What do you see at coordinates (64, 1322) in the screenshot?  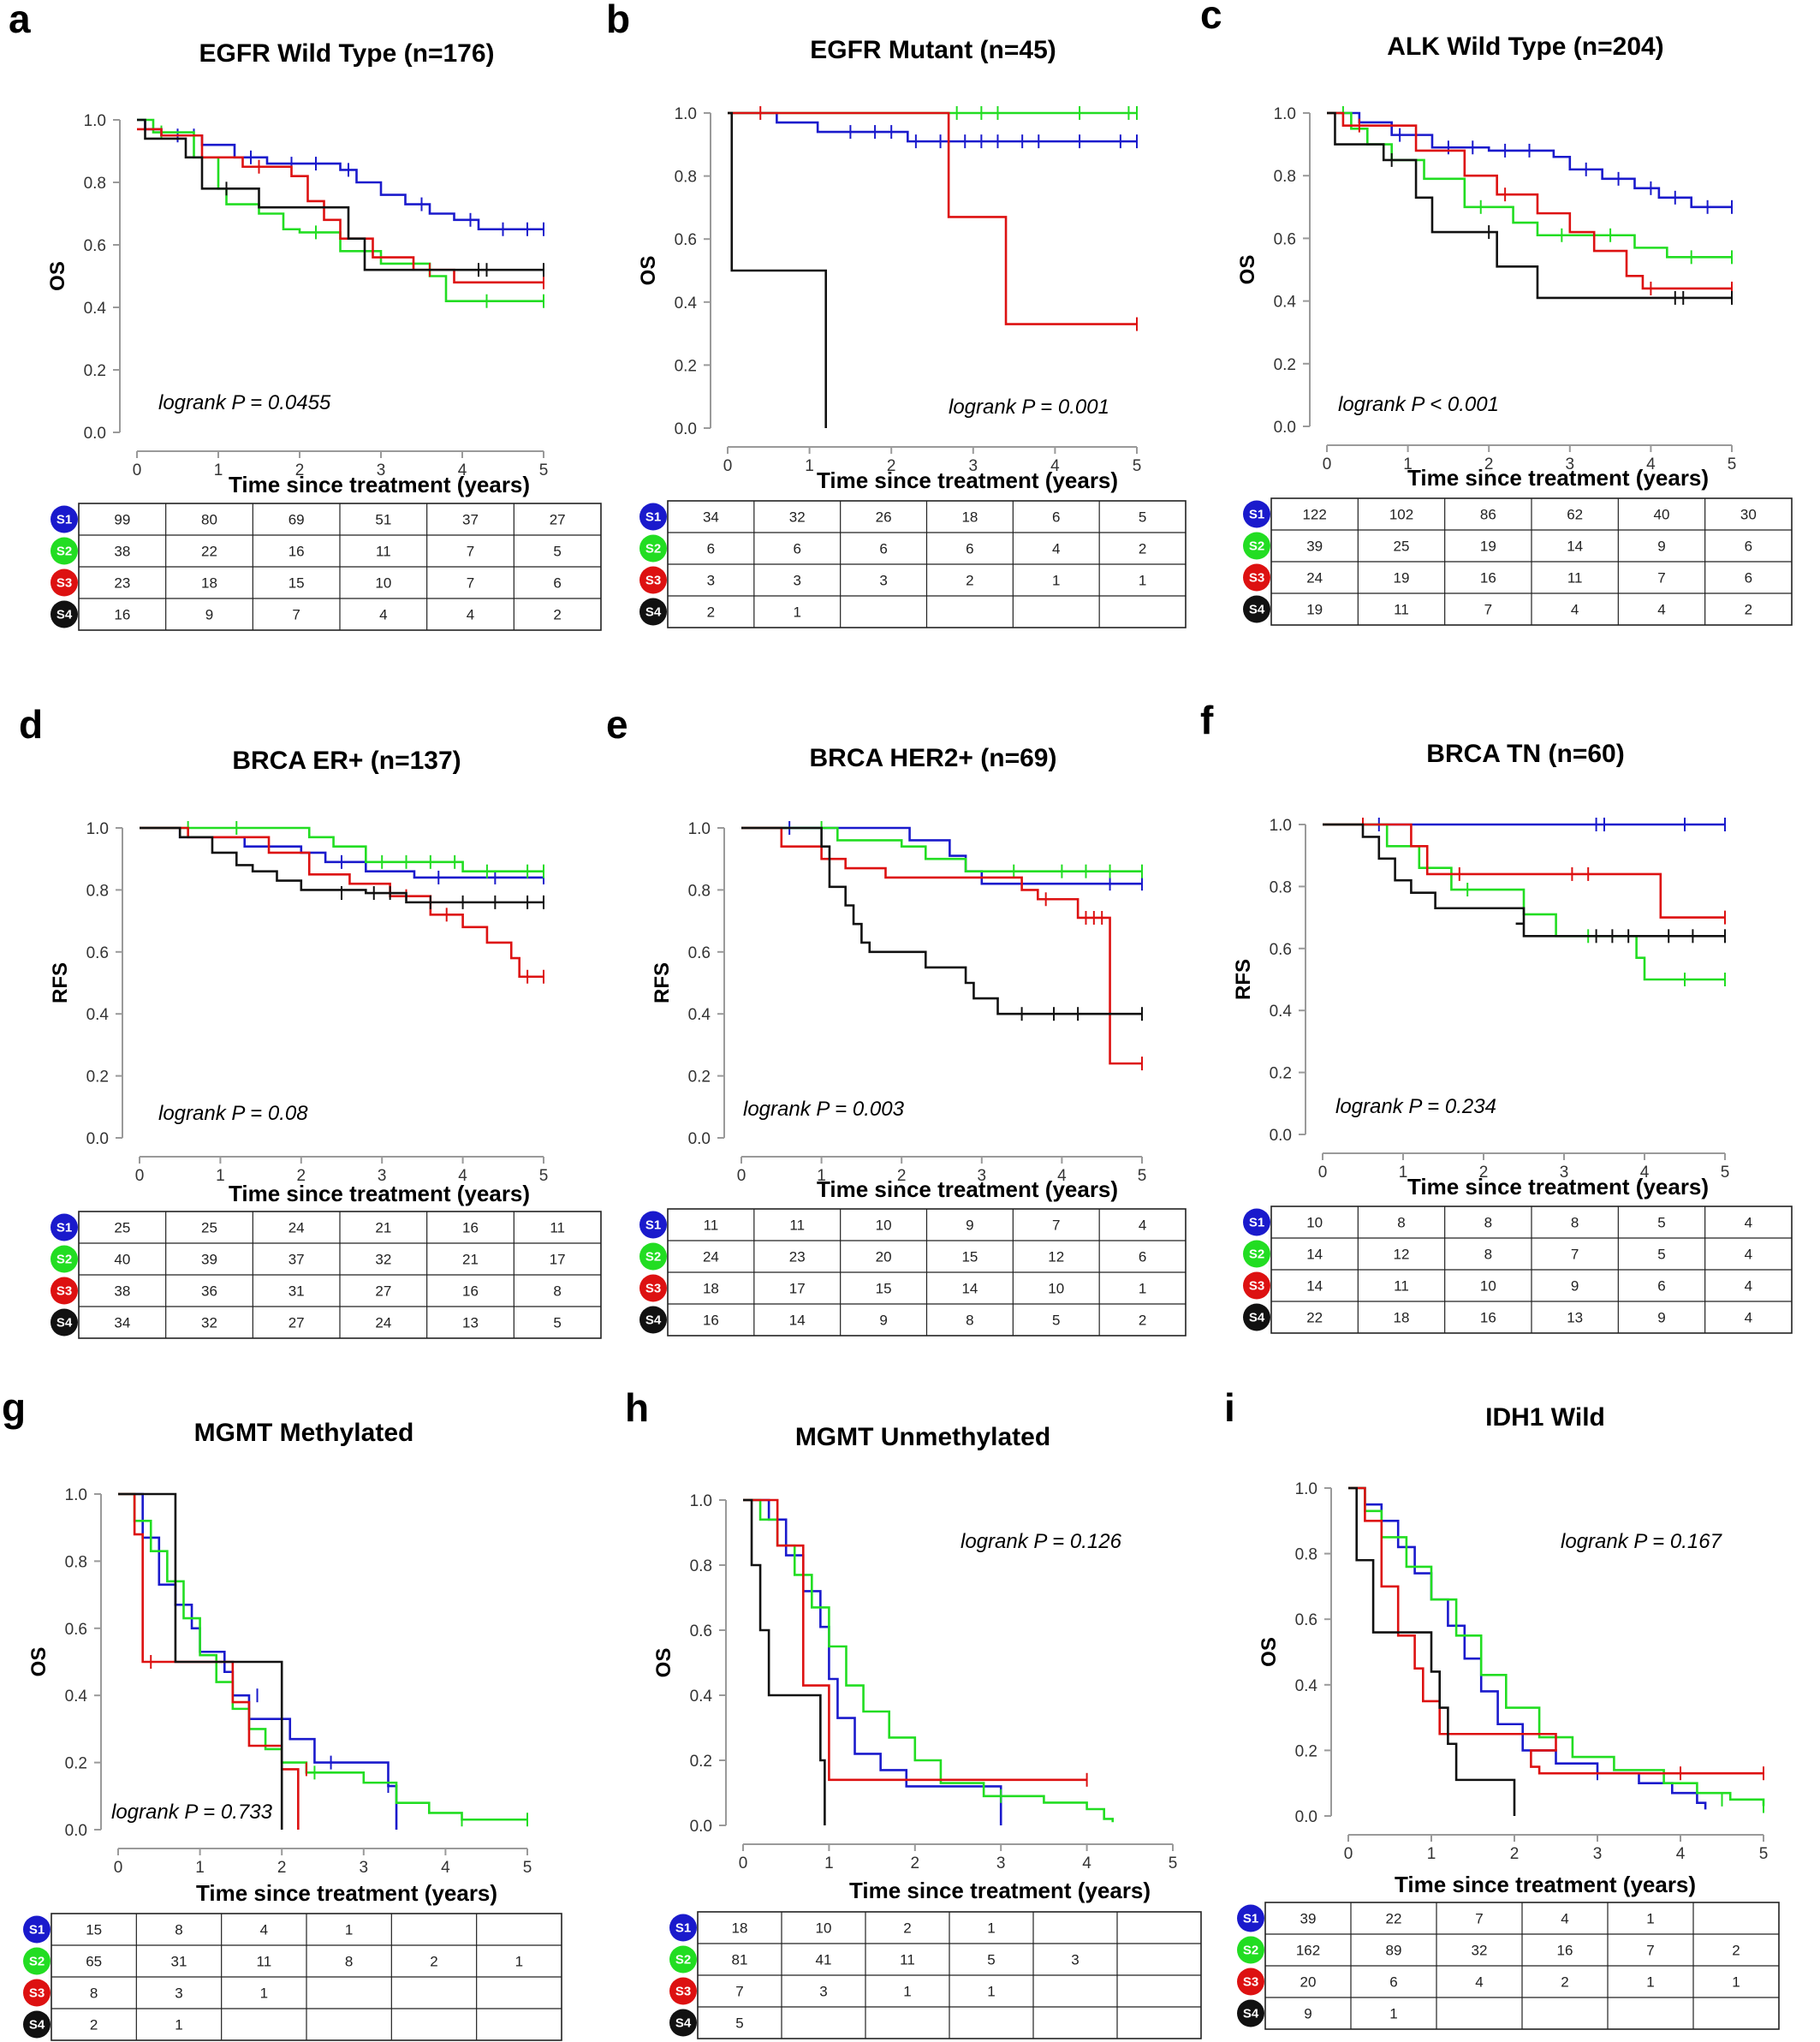 I see `strata-badge-s4` at bounding box center [64, 1322].